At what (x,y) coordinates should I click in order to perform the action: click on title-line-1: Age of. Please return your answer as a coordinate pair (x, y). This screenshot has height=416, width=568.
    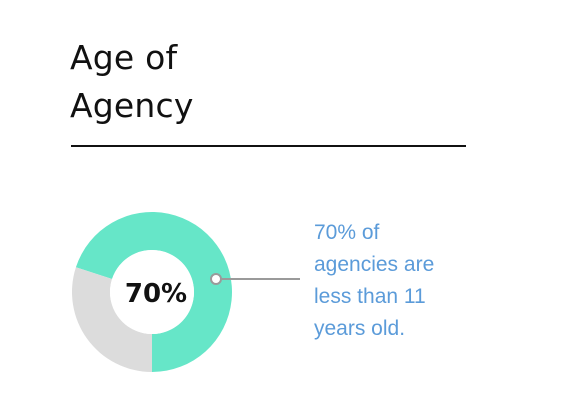
    Looking at the image, I should click on (124, 57).